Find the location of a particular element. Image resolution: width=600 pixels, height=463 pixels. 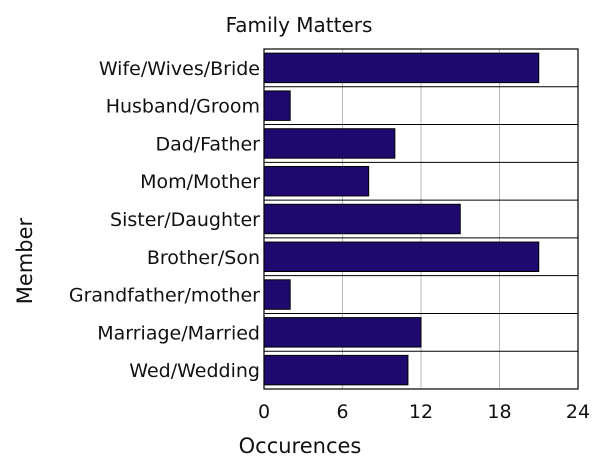

x-tick-labels: 0 6 12 18 24 is located at coordinates (424, 412).